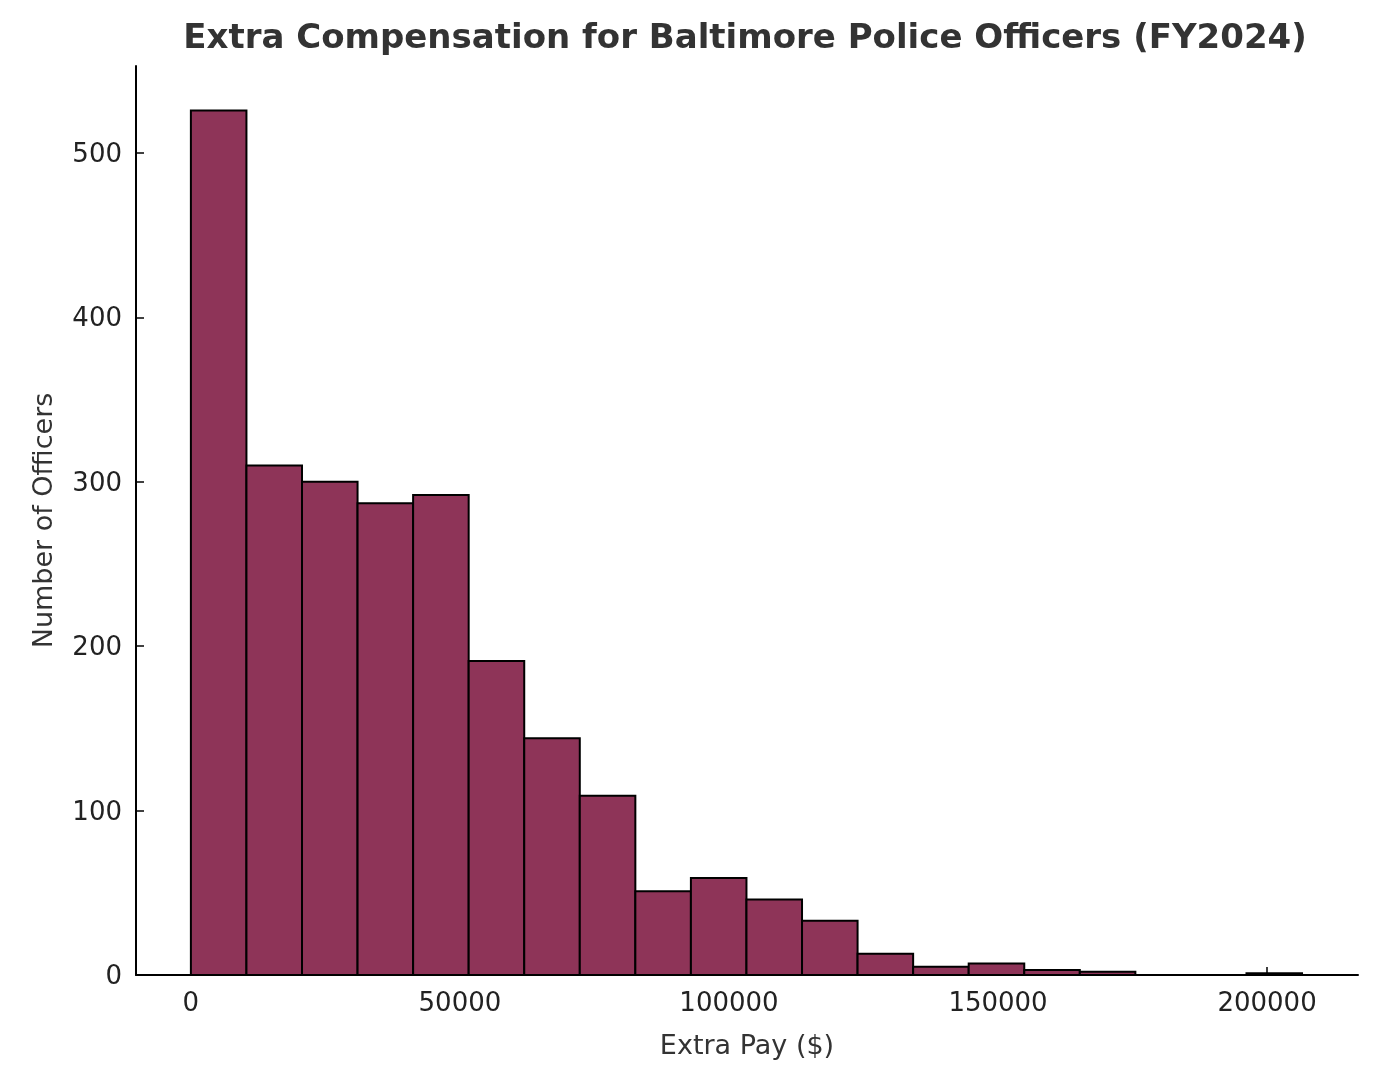  What do you see at coordinates (42, 520) in the screenshot?
I see `y-axis-title: Number of Officers` at bounding box center [42, 520].